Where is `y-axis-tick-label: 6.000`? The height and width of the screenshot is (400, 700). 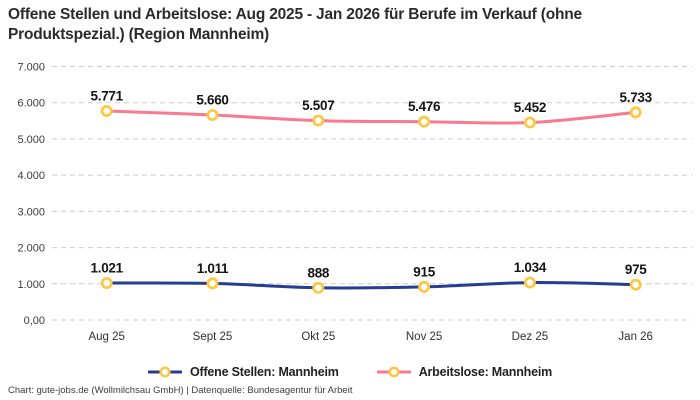
y-axis-tick-label: 6.000 is located at coordinates (31, 104).